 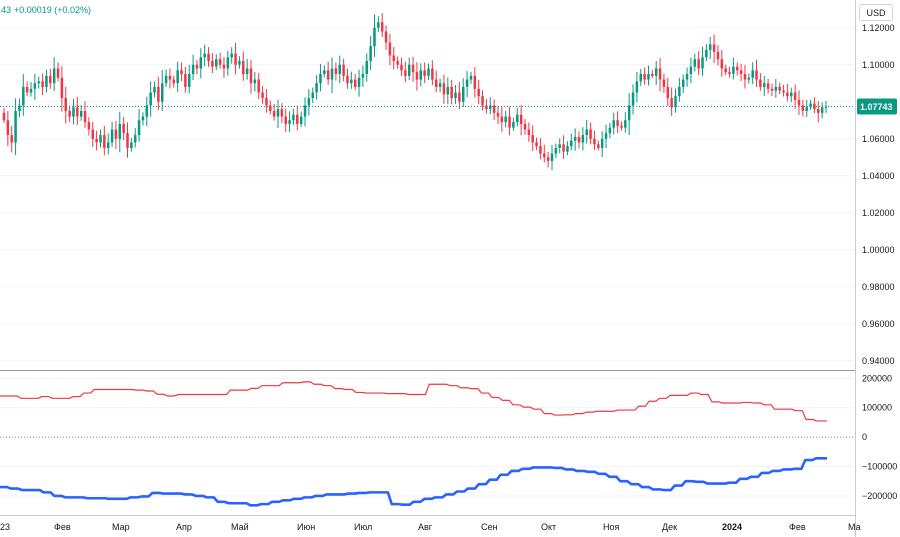 What do you see at coordinates (5, 527) in the screenshot?
I see `x-tick-label: 23` at bounding box center [5, 527].